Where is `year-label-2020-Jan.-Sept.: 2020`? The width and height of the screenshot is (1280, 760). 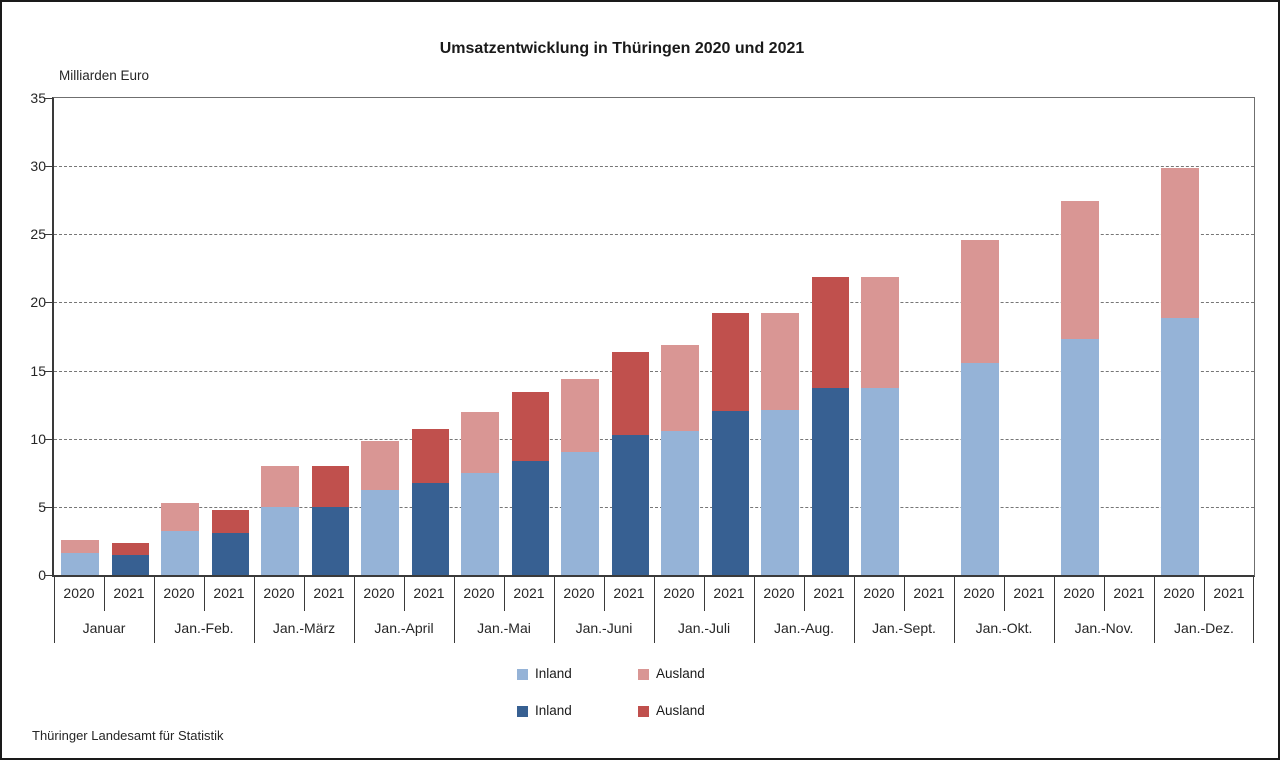
year-label-2020-Jan.-Sept.: 2020 is located at coordinates (879, 593).